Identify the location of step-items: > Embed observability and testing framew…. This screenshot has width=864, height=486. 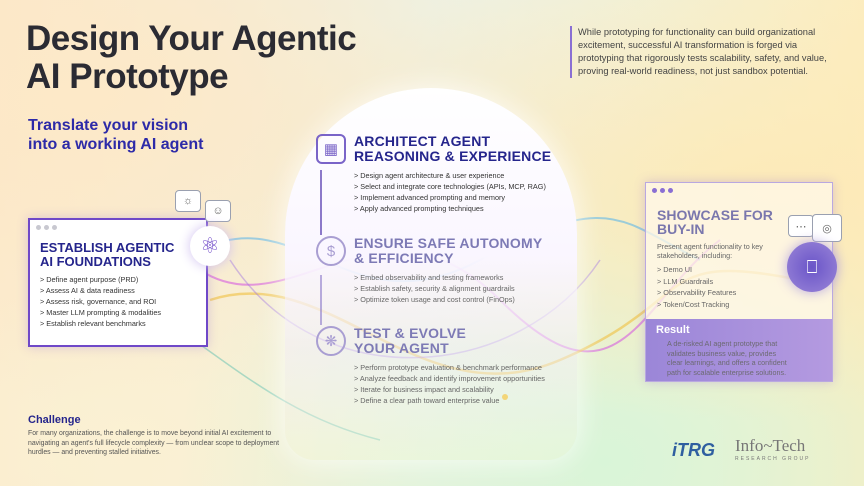
(434, 288).